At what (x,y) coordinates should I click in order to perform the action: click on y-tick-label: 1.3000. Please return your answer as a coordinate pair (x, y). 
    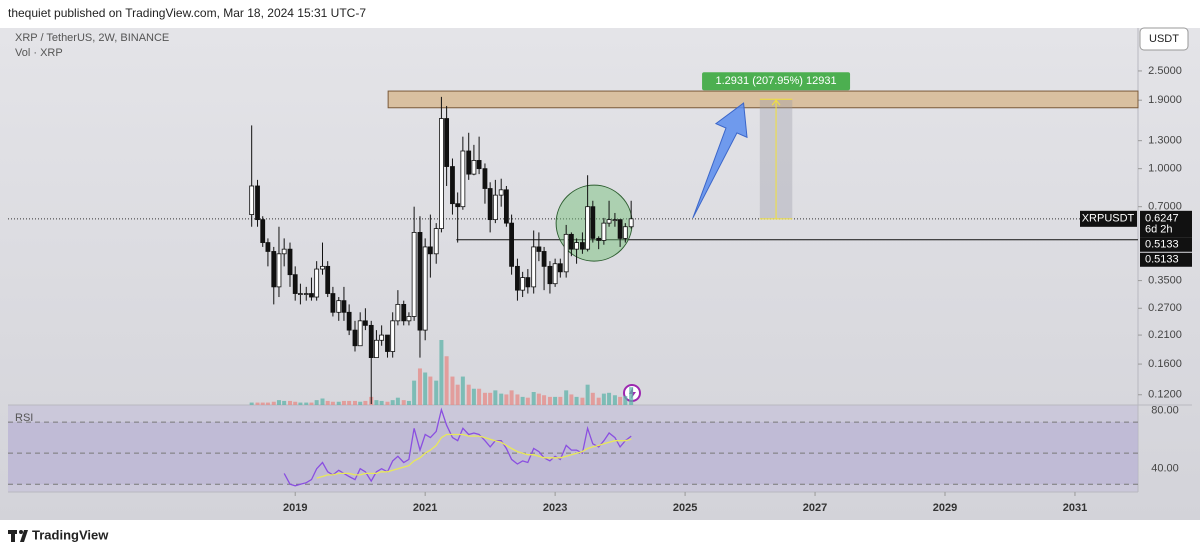
    Looking at the image, I should click on (1165, 141).